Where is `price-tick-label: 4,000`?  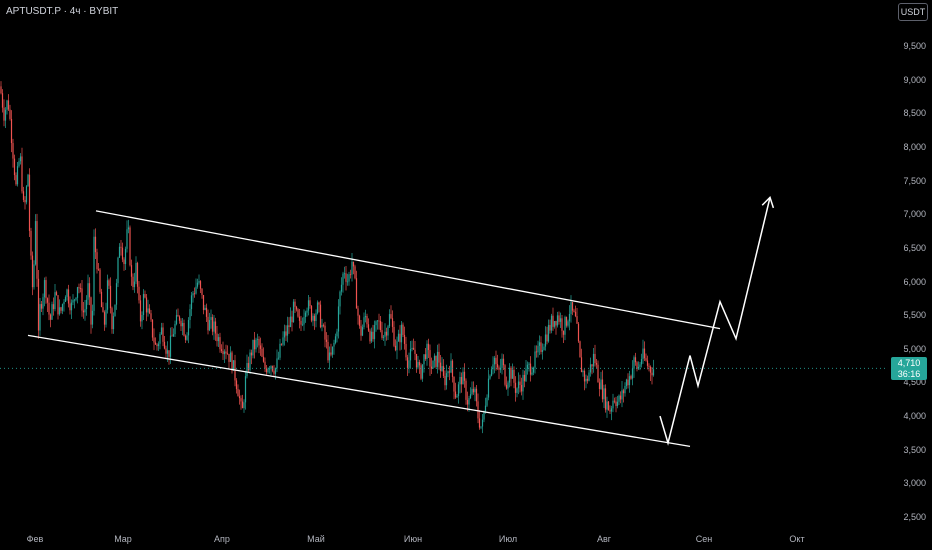 price-tick-label: 4,000 is located at coordinates (914, 416).